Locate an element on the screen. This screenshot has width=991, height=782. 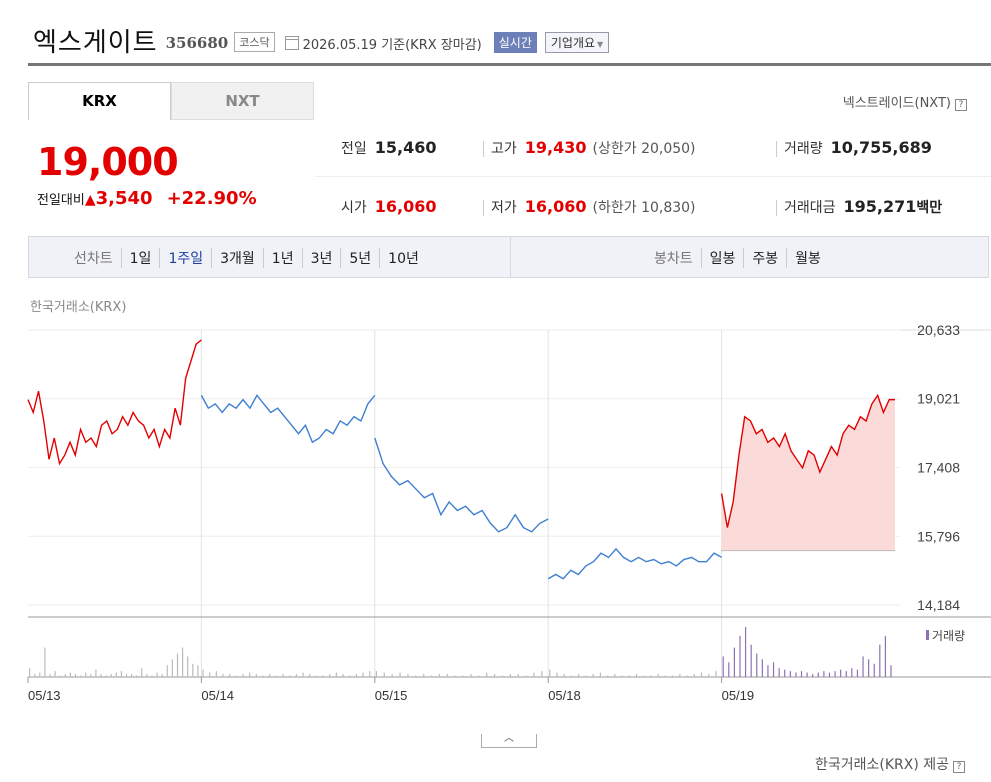
stat-label: 시가 is located at coordinates (354, 208).